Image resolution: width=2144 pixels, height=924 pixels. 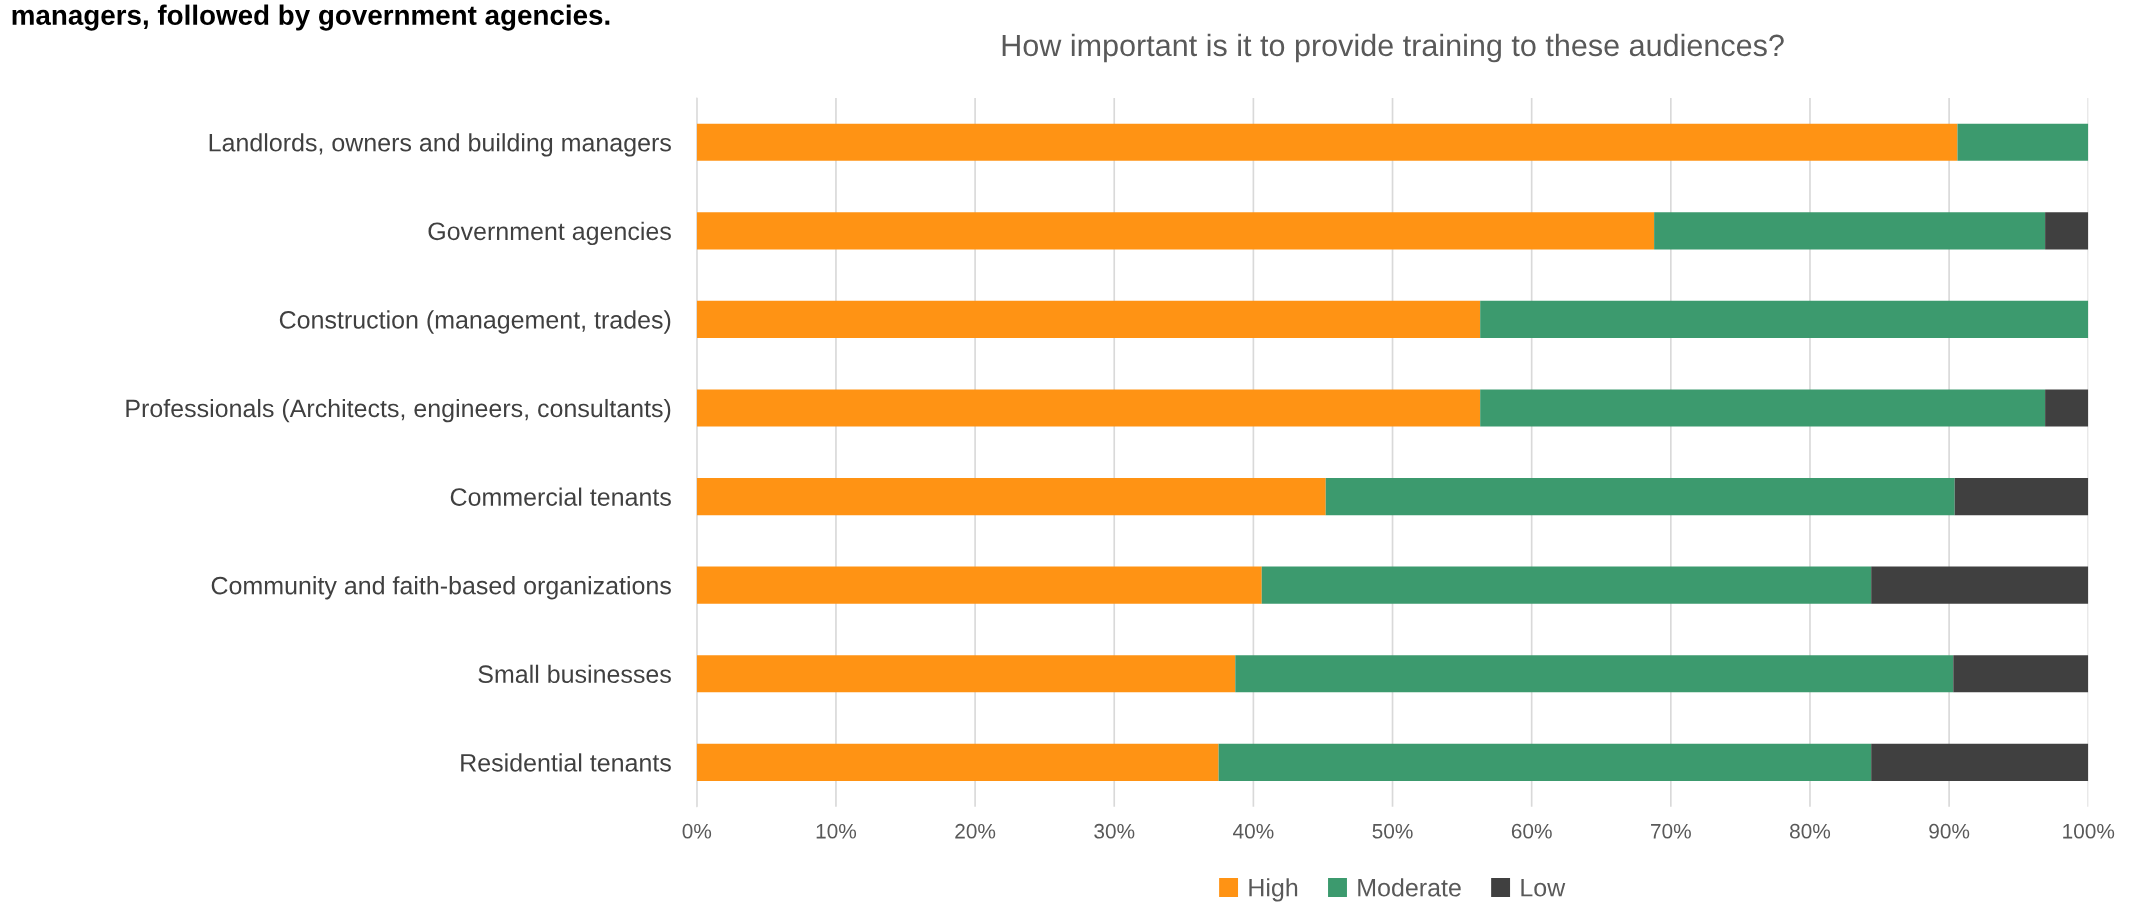 I want to click on x-tick-label: 0%, so click(x=697, y=831).